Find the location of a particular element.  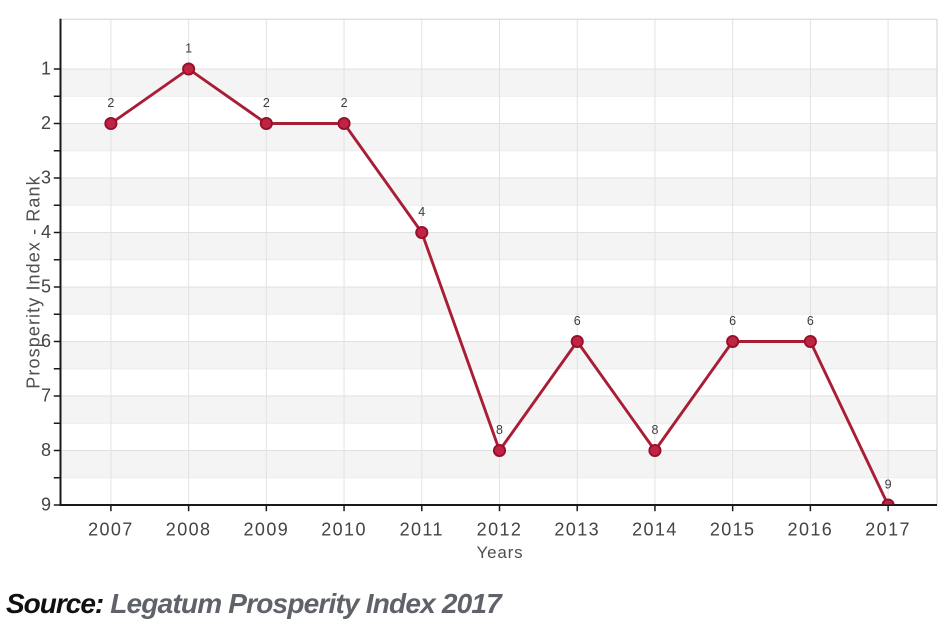

svg-text: 2009 is located at coordinates (267, 530).